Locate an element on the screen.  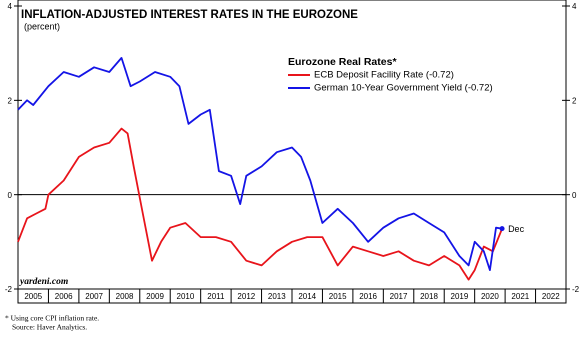
x-tick-label: 2021 is located at coordinates (520, 296).